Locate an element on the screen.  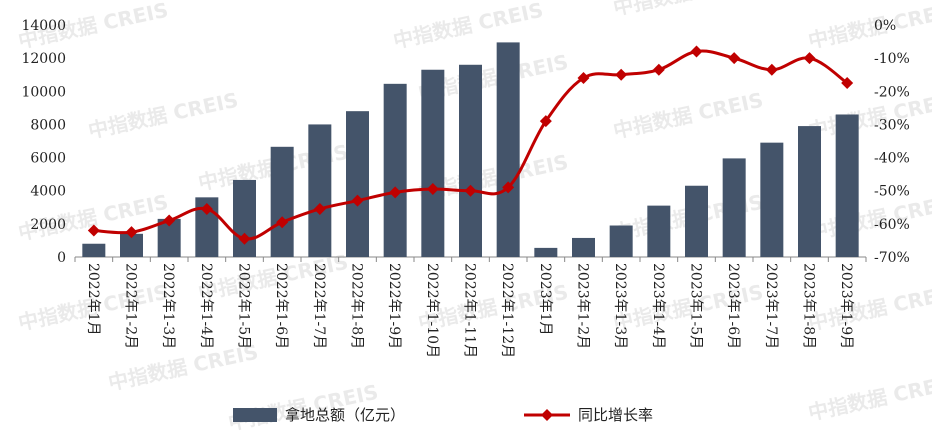
left-tick-label: 4000 is located at coordinates (48, 192).